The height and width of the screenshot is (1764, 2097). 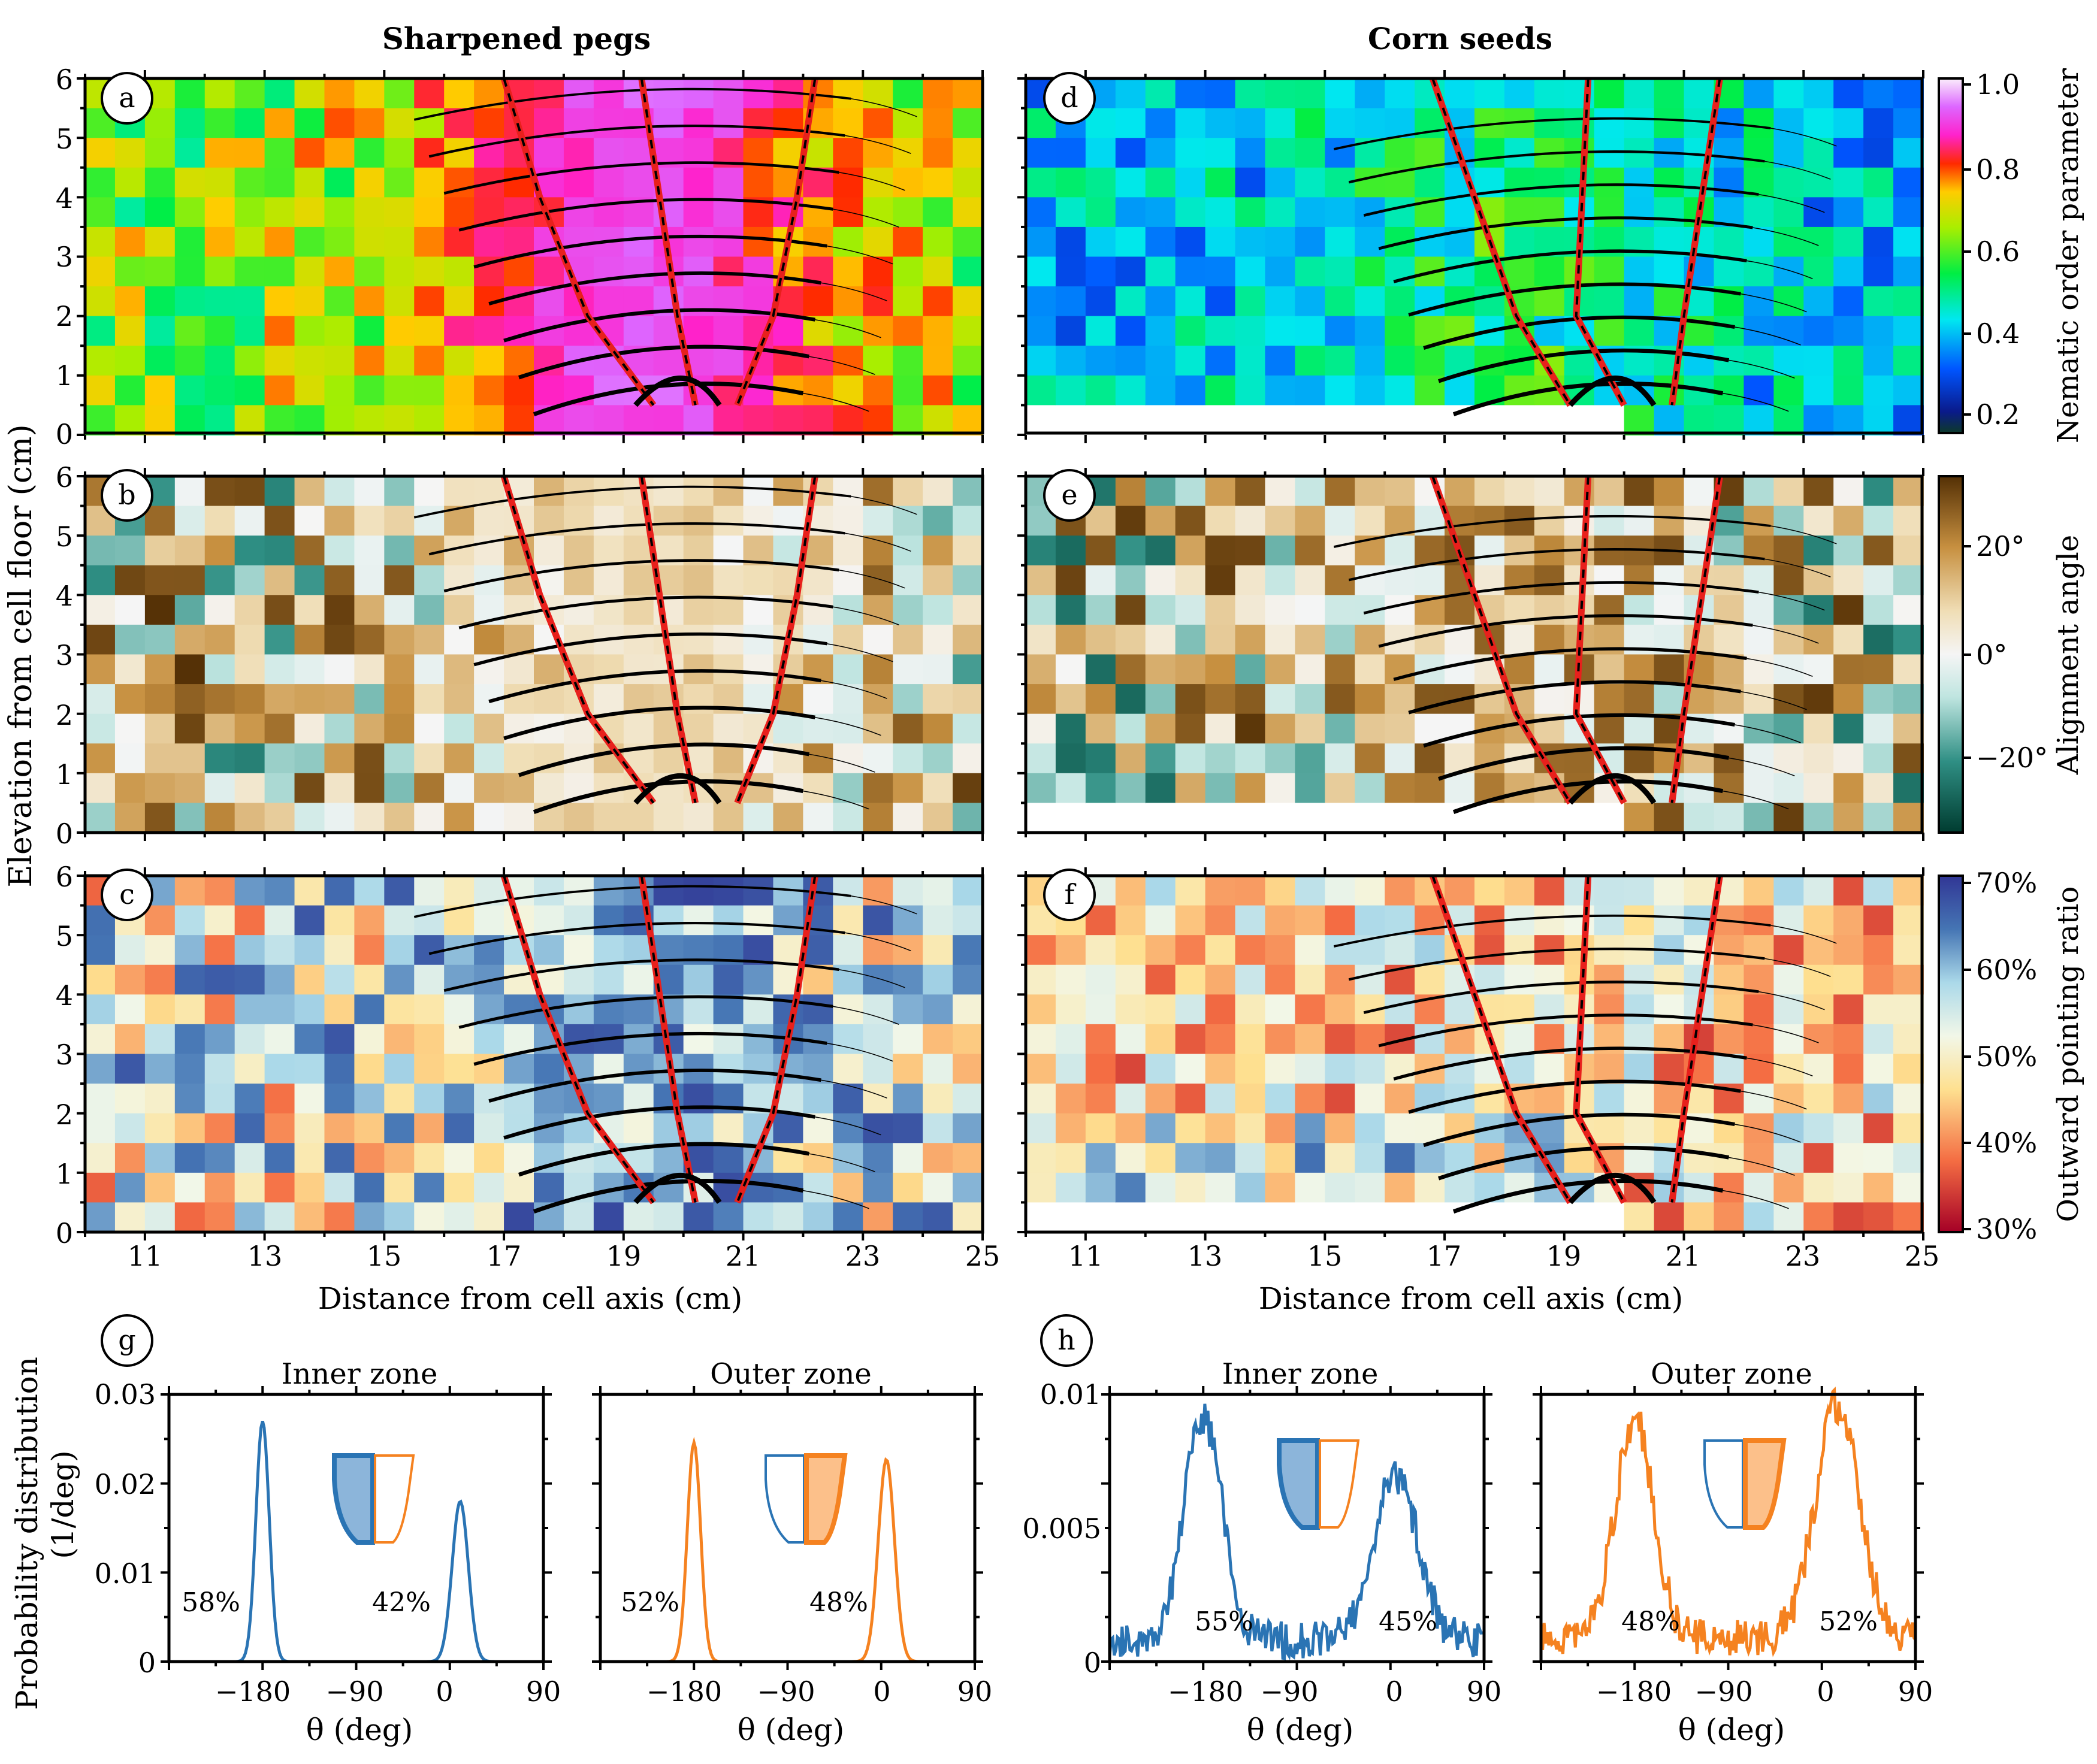 I want to click on dist-g-outer: Outer zone 52% 48%, so click(x=787, y=1510).